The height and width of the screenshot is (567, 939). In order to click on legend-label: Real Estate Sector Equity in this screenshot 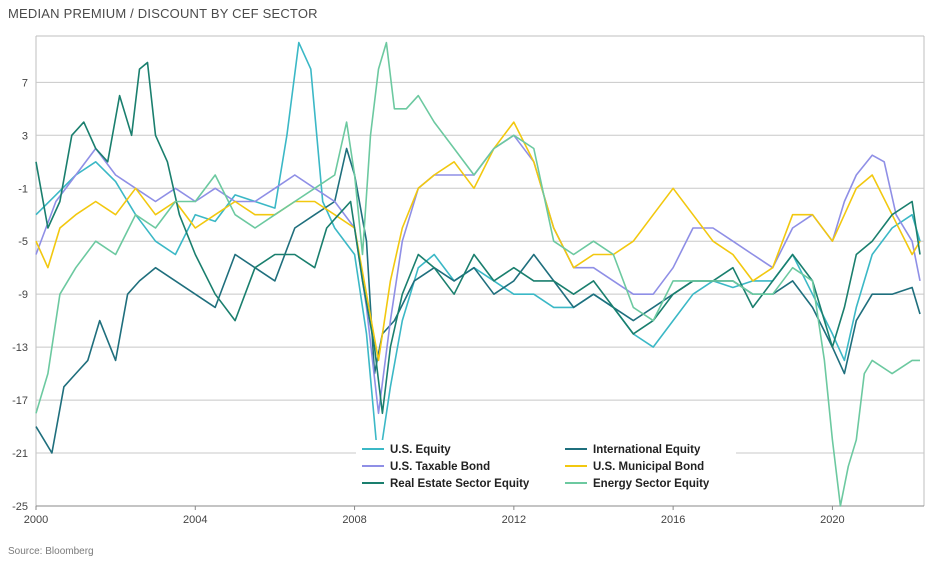, I will do `click(460, 484)`.